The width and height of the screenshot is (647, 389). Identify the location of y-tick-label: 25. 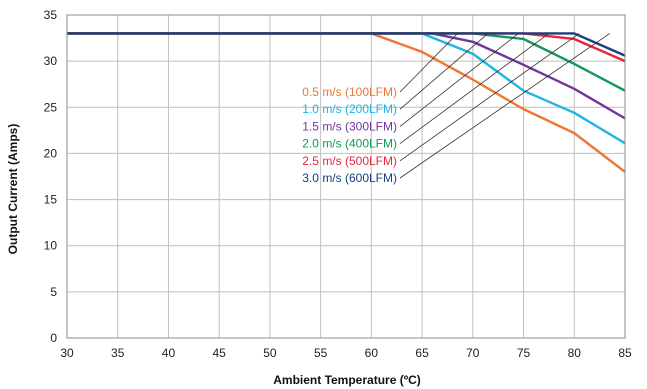
(51, 107).